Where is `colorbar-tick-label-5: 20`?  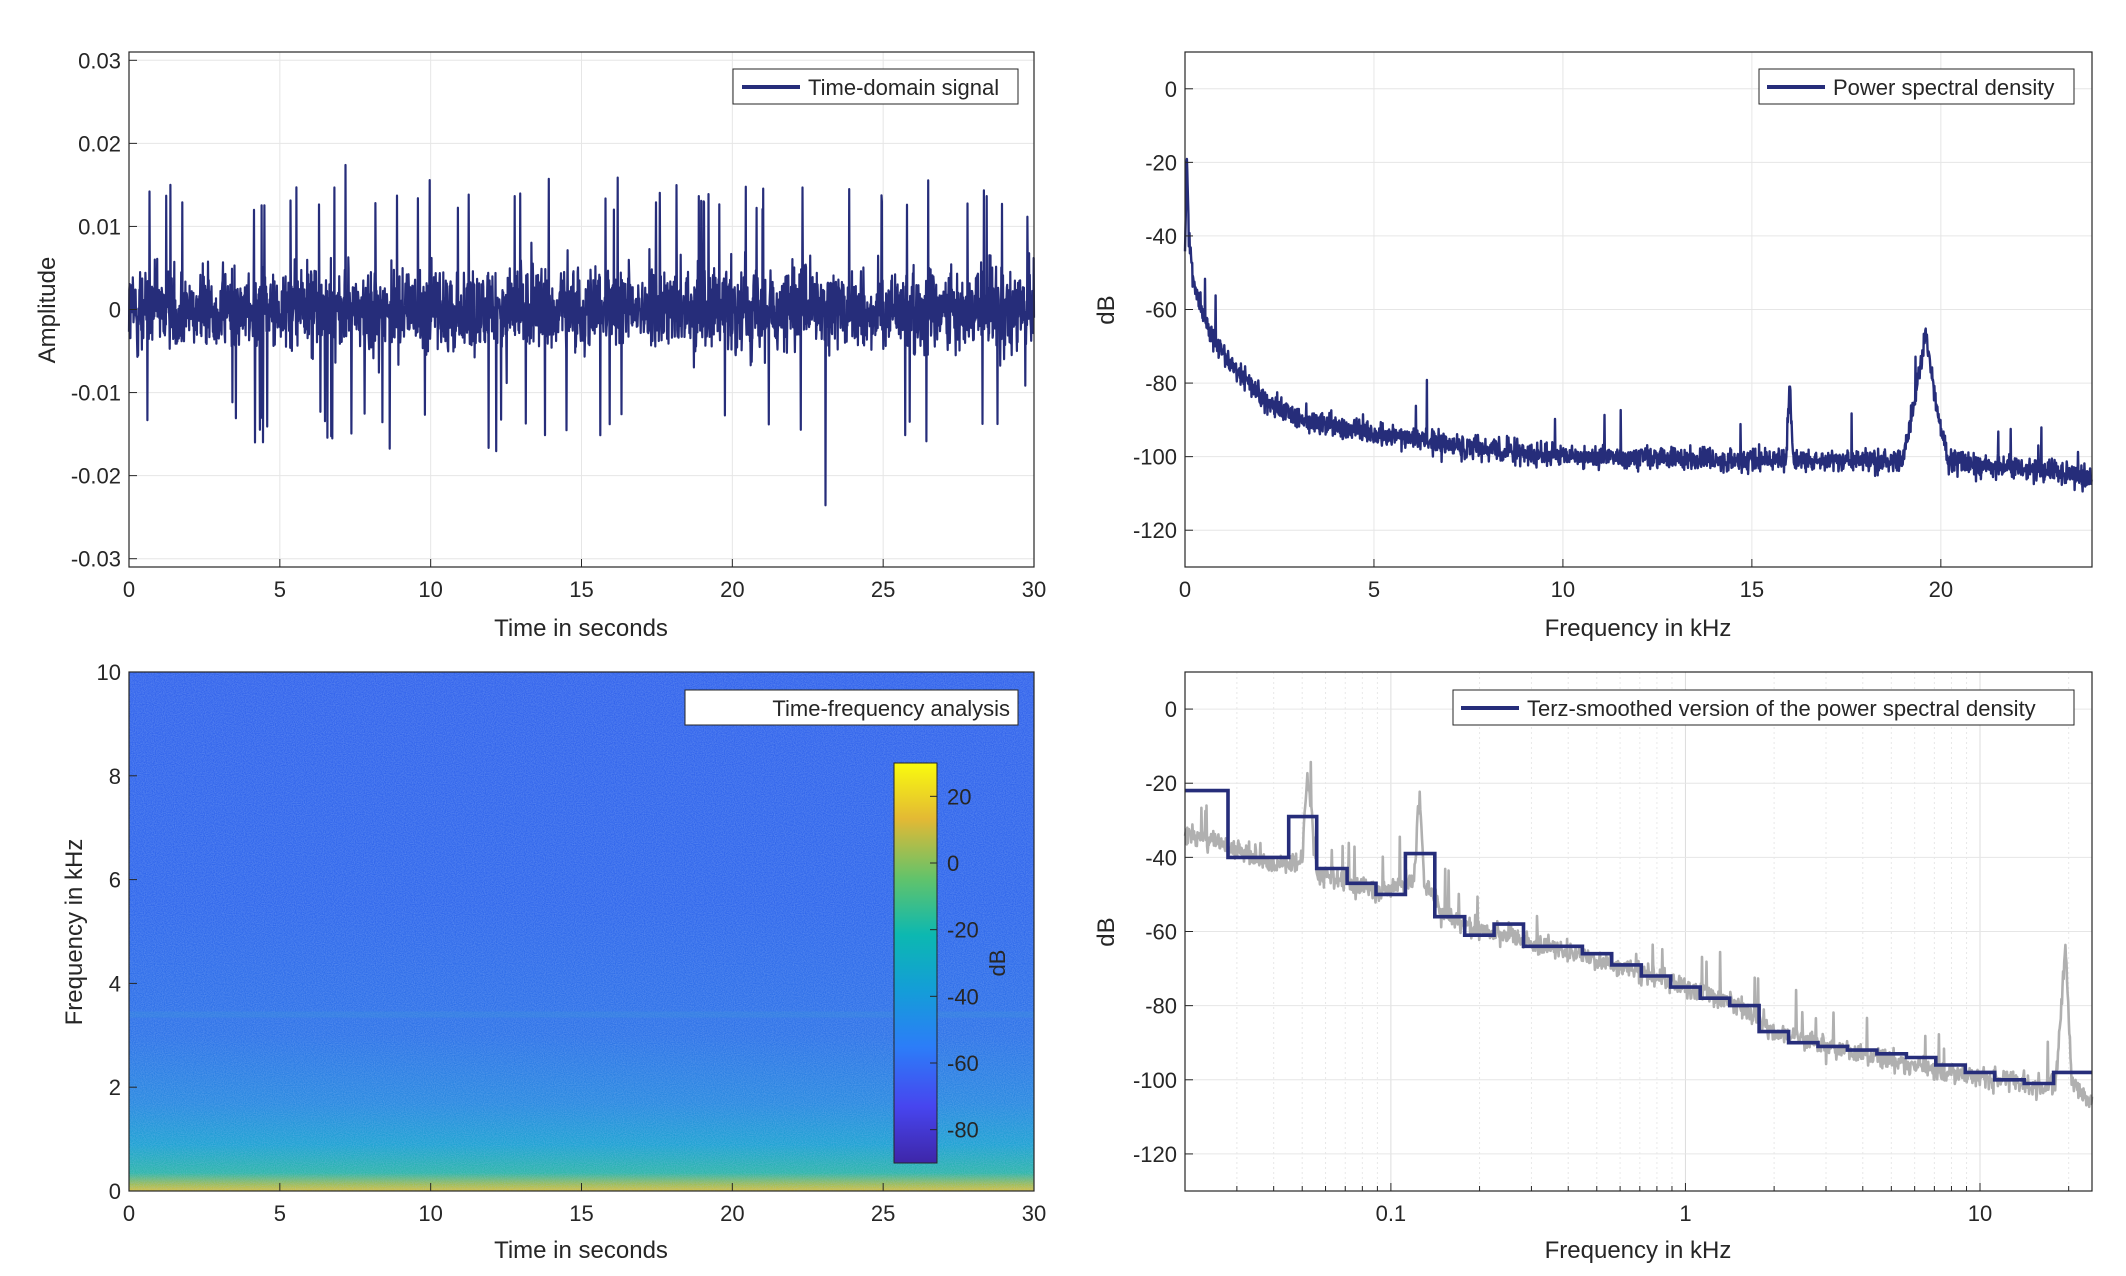
colorbar-tick-label-5: 20 is located at coordinates (959, 796).